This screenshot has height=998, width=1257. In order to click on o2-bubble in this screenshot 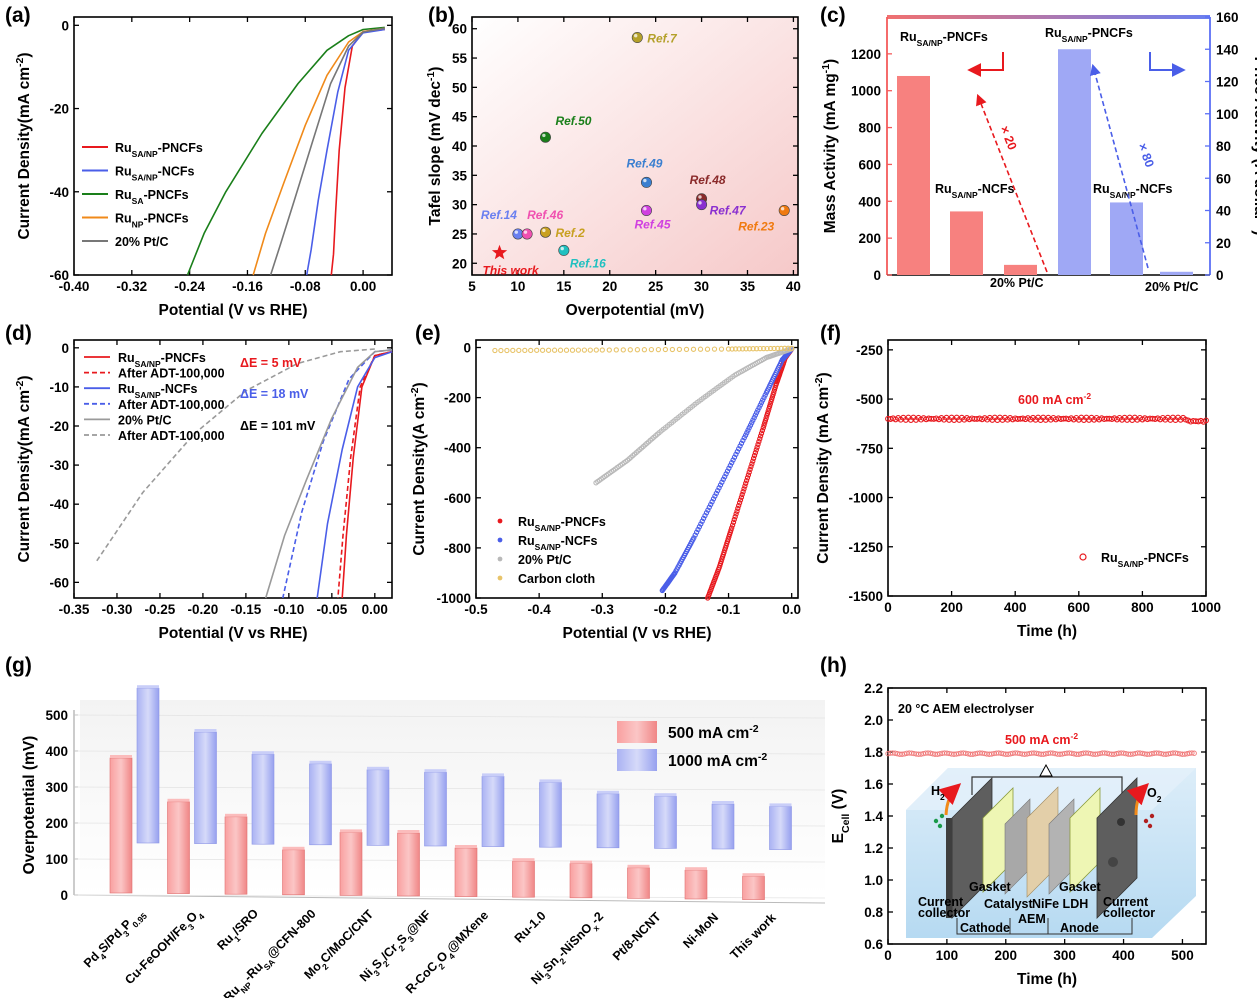, I will do `click(1150, 826)`.